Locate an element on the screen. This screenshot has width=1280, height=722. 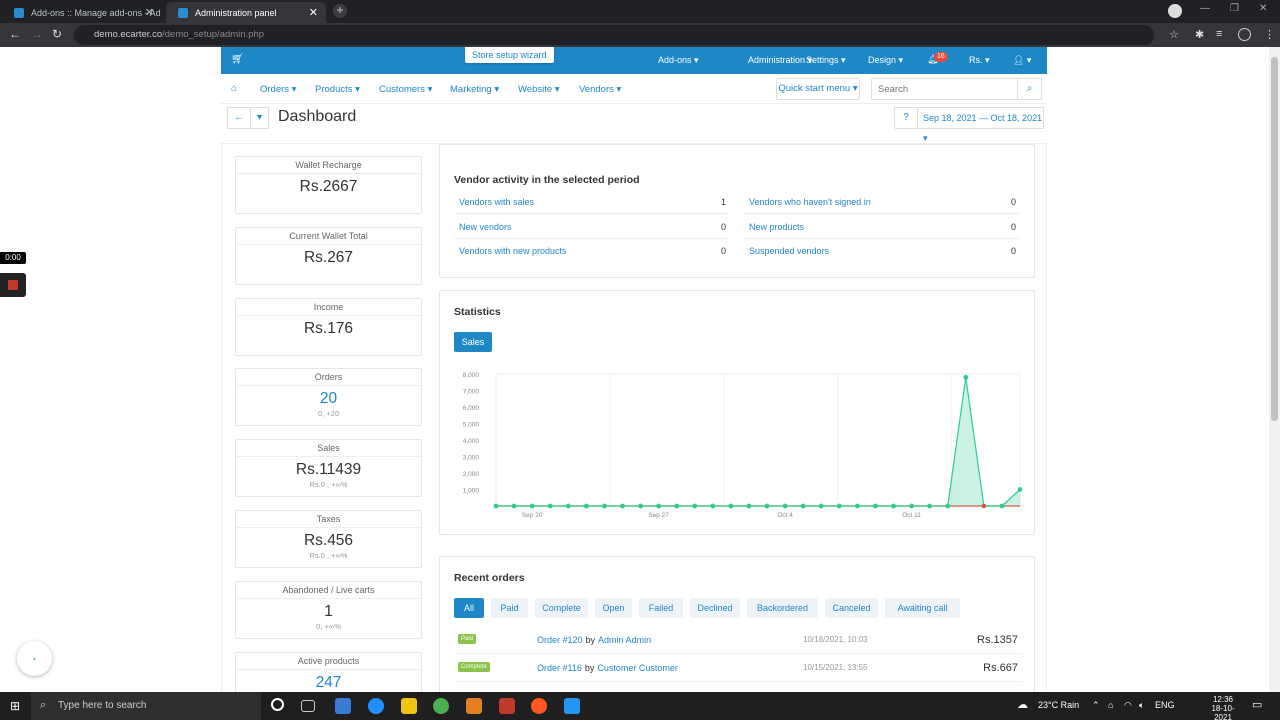
profile-circle-icon is located at coordinates (1175, 11).